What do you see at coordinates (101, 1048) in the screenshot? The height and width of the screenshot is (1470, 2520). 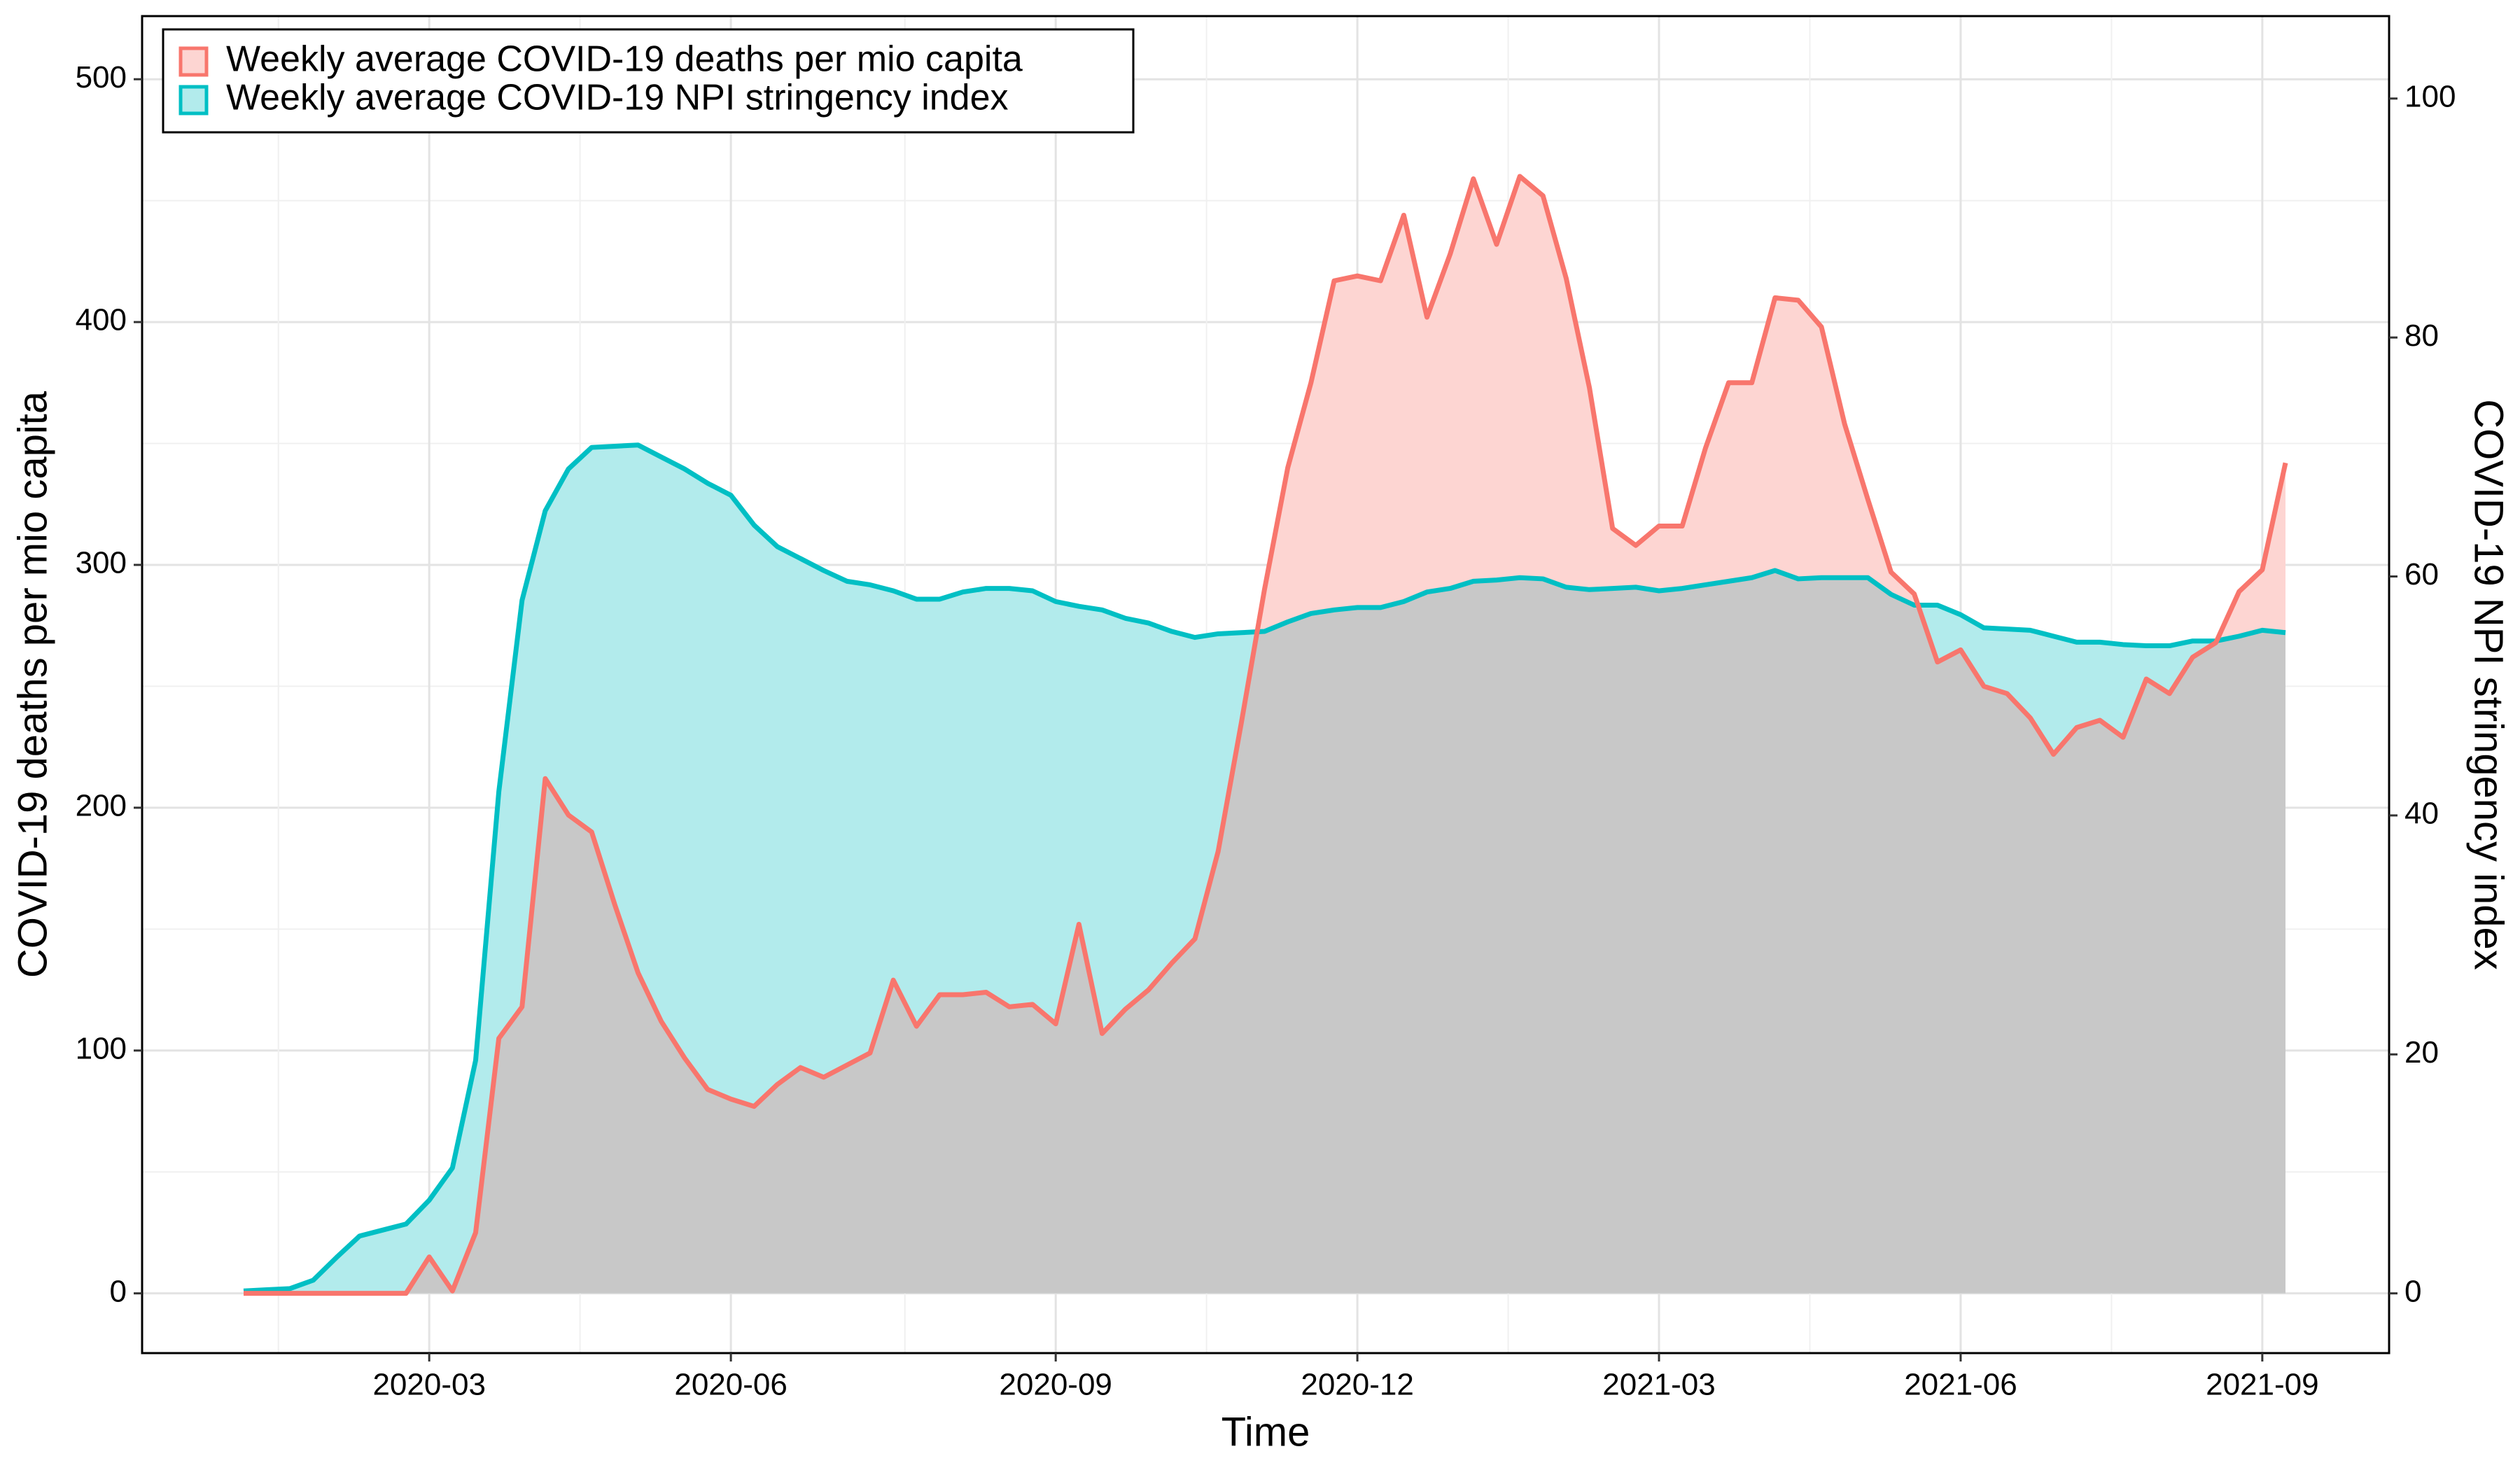 I see `y-tick-label: 100` at bounding box center [101, 1048].